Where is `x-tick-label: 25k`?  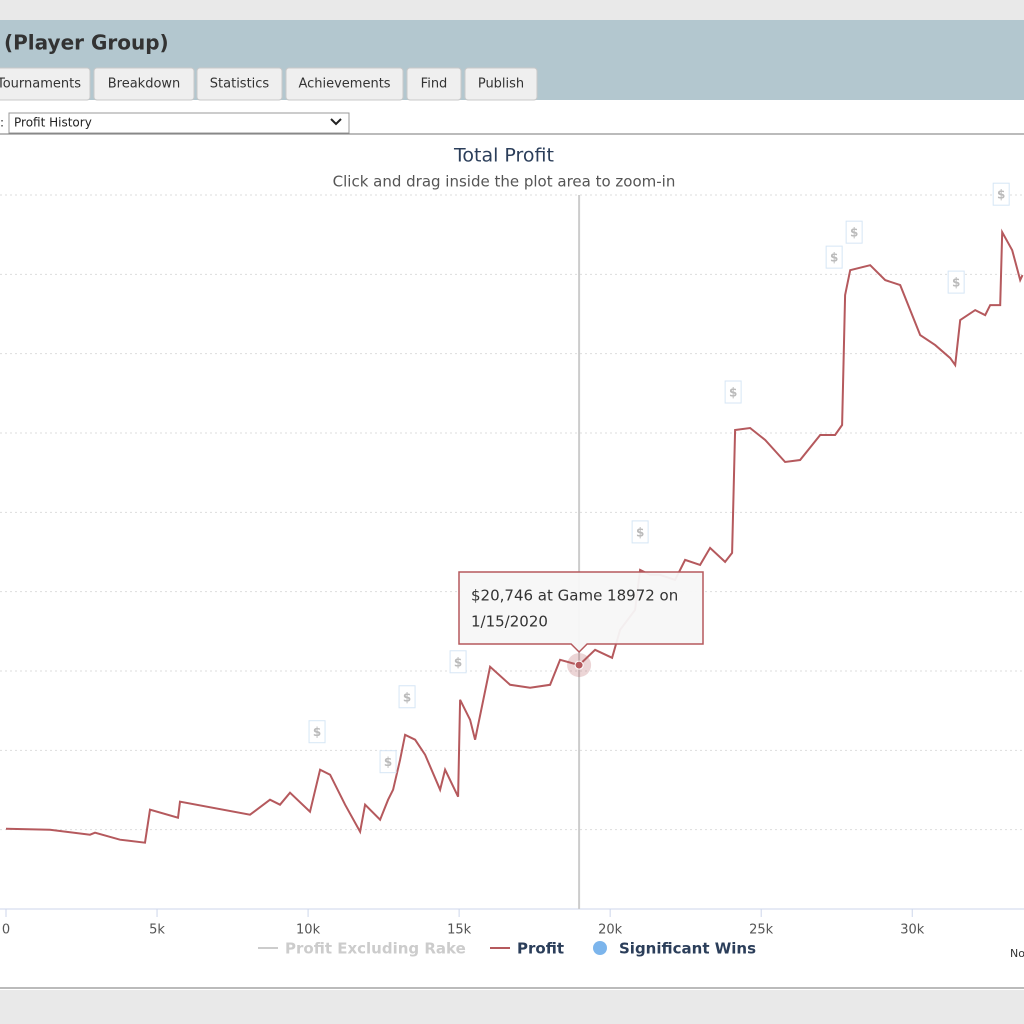
x-tick-label: 25k is located at coordinates (761, 930).